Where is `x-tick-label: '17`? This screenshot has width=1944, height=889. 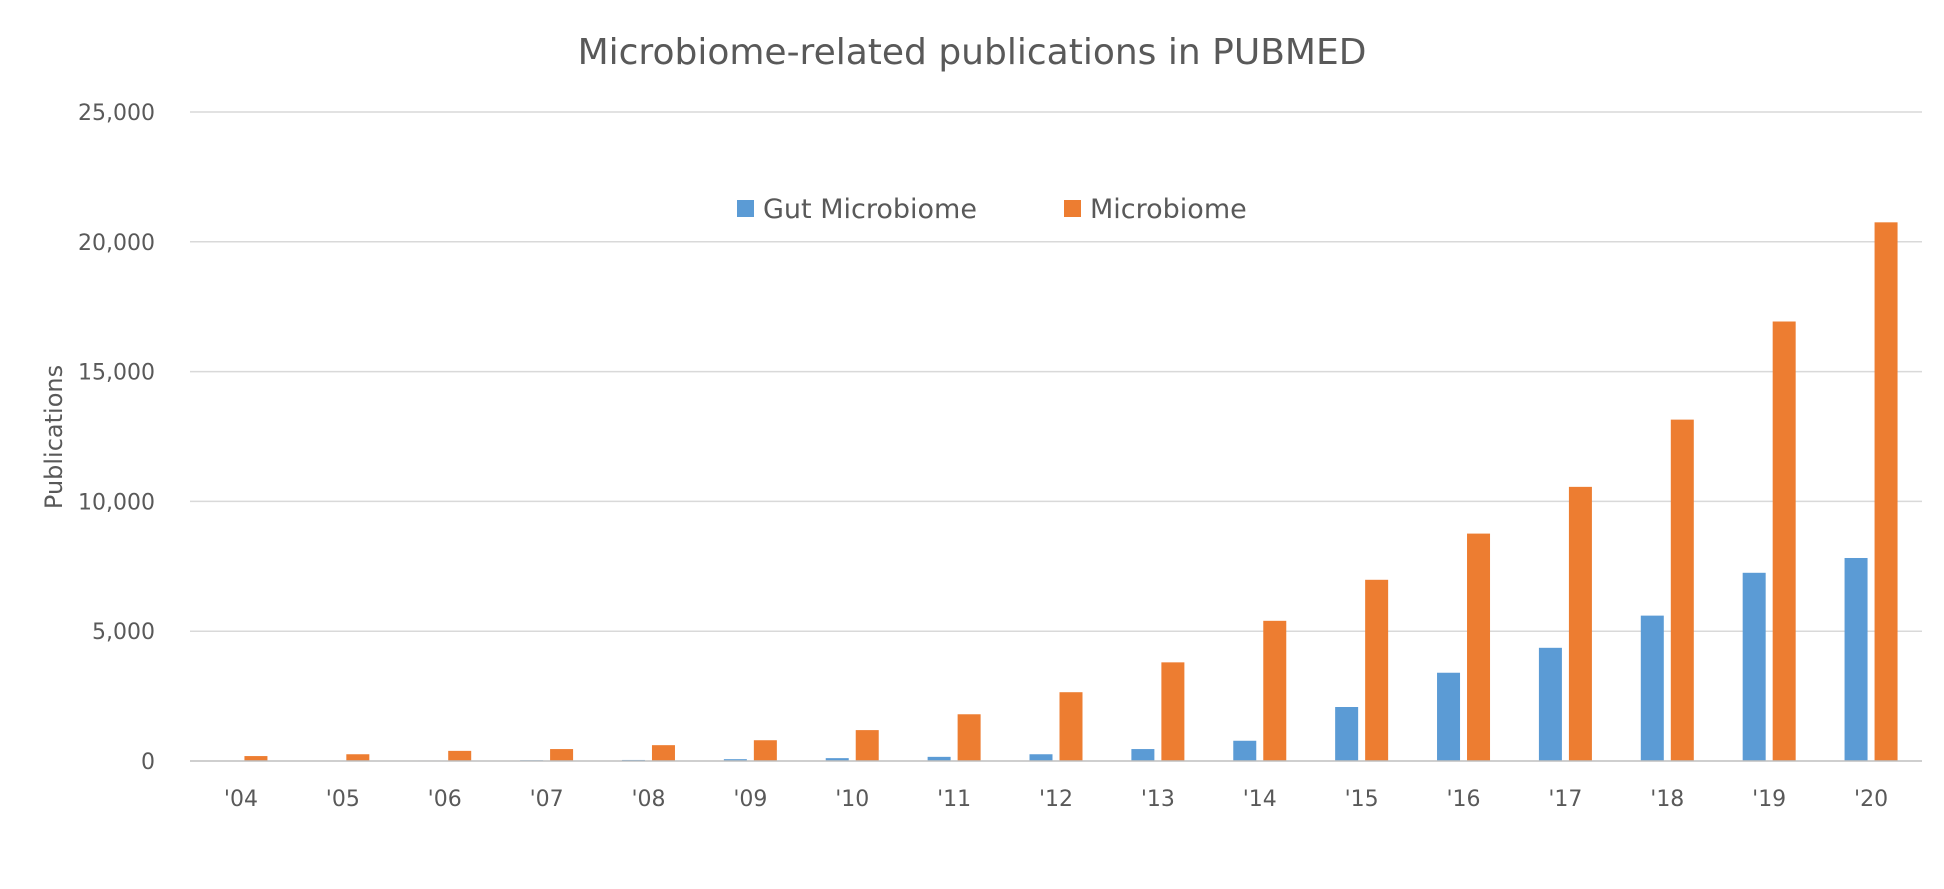 x-tick-label: '17 is located at coordinates (1565, 799).